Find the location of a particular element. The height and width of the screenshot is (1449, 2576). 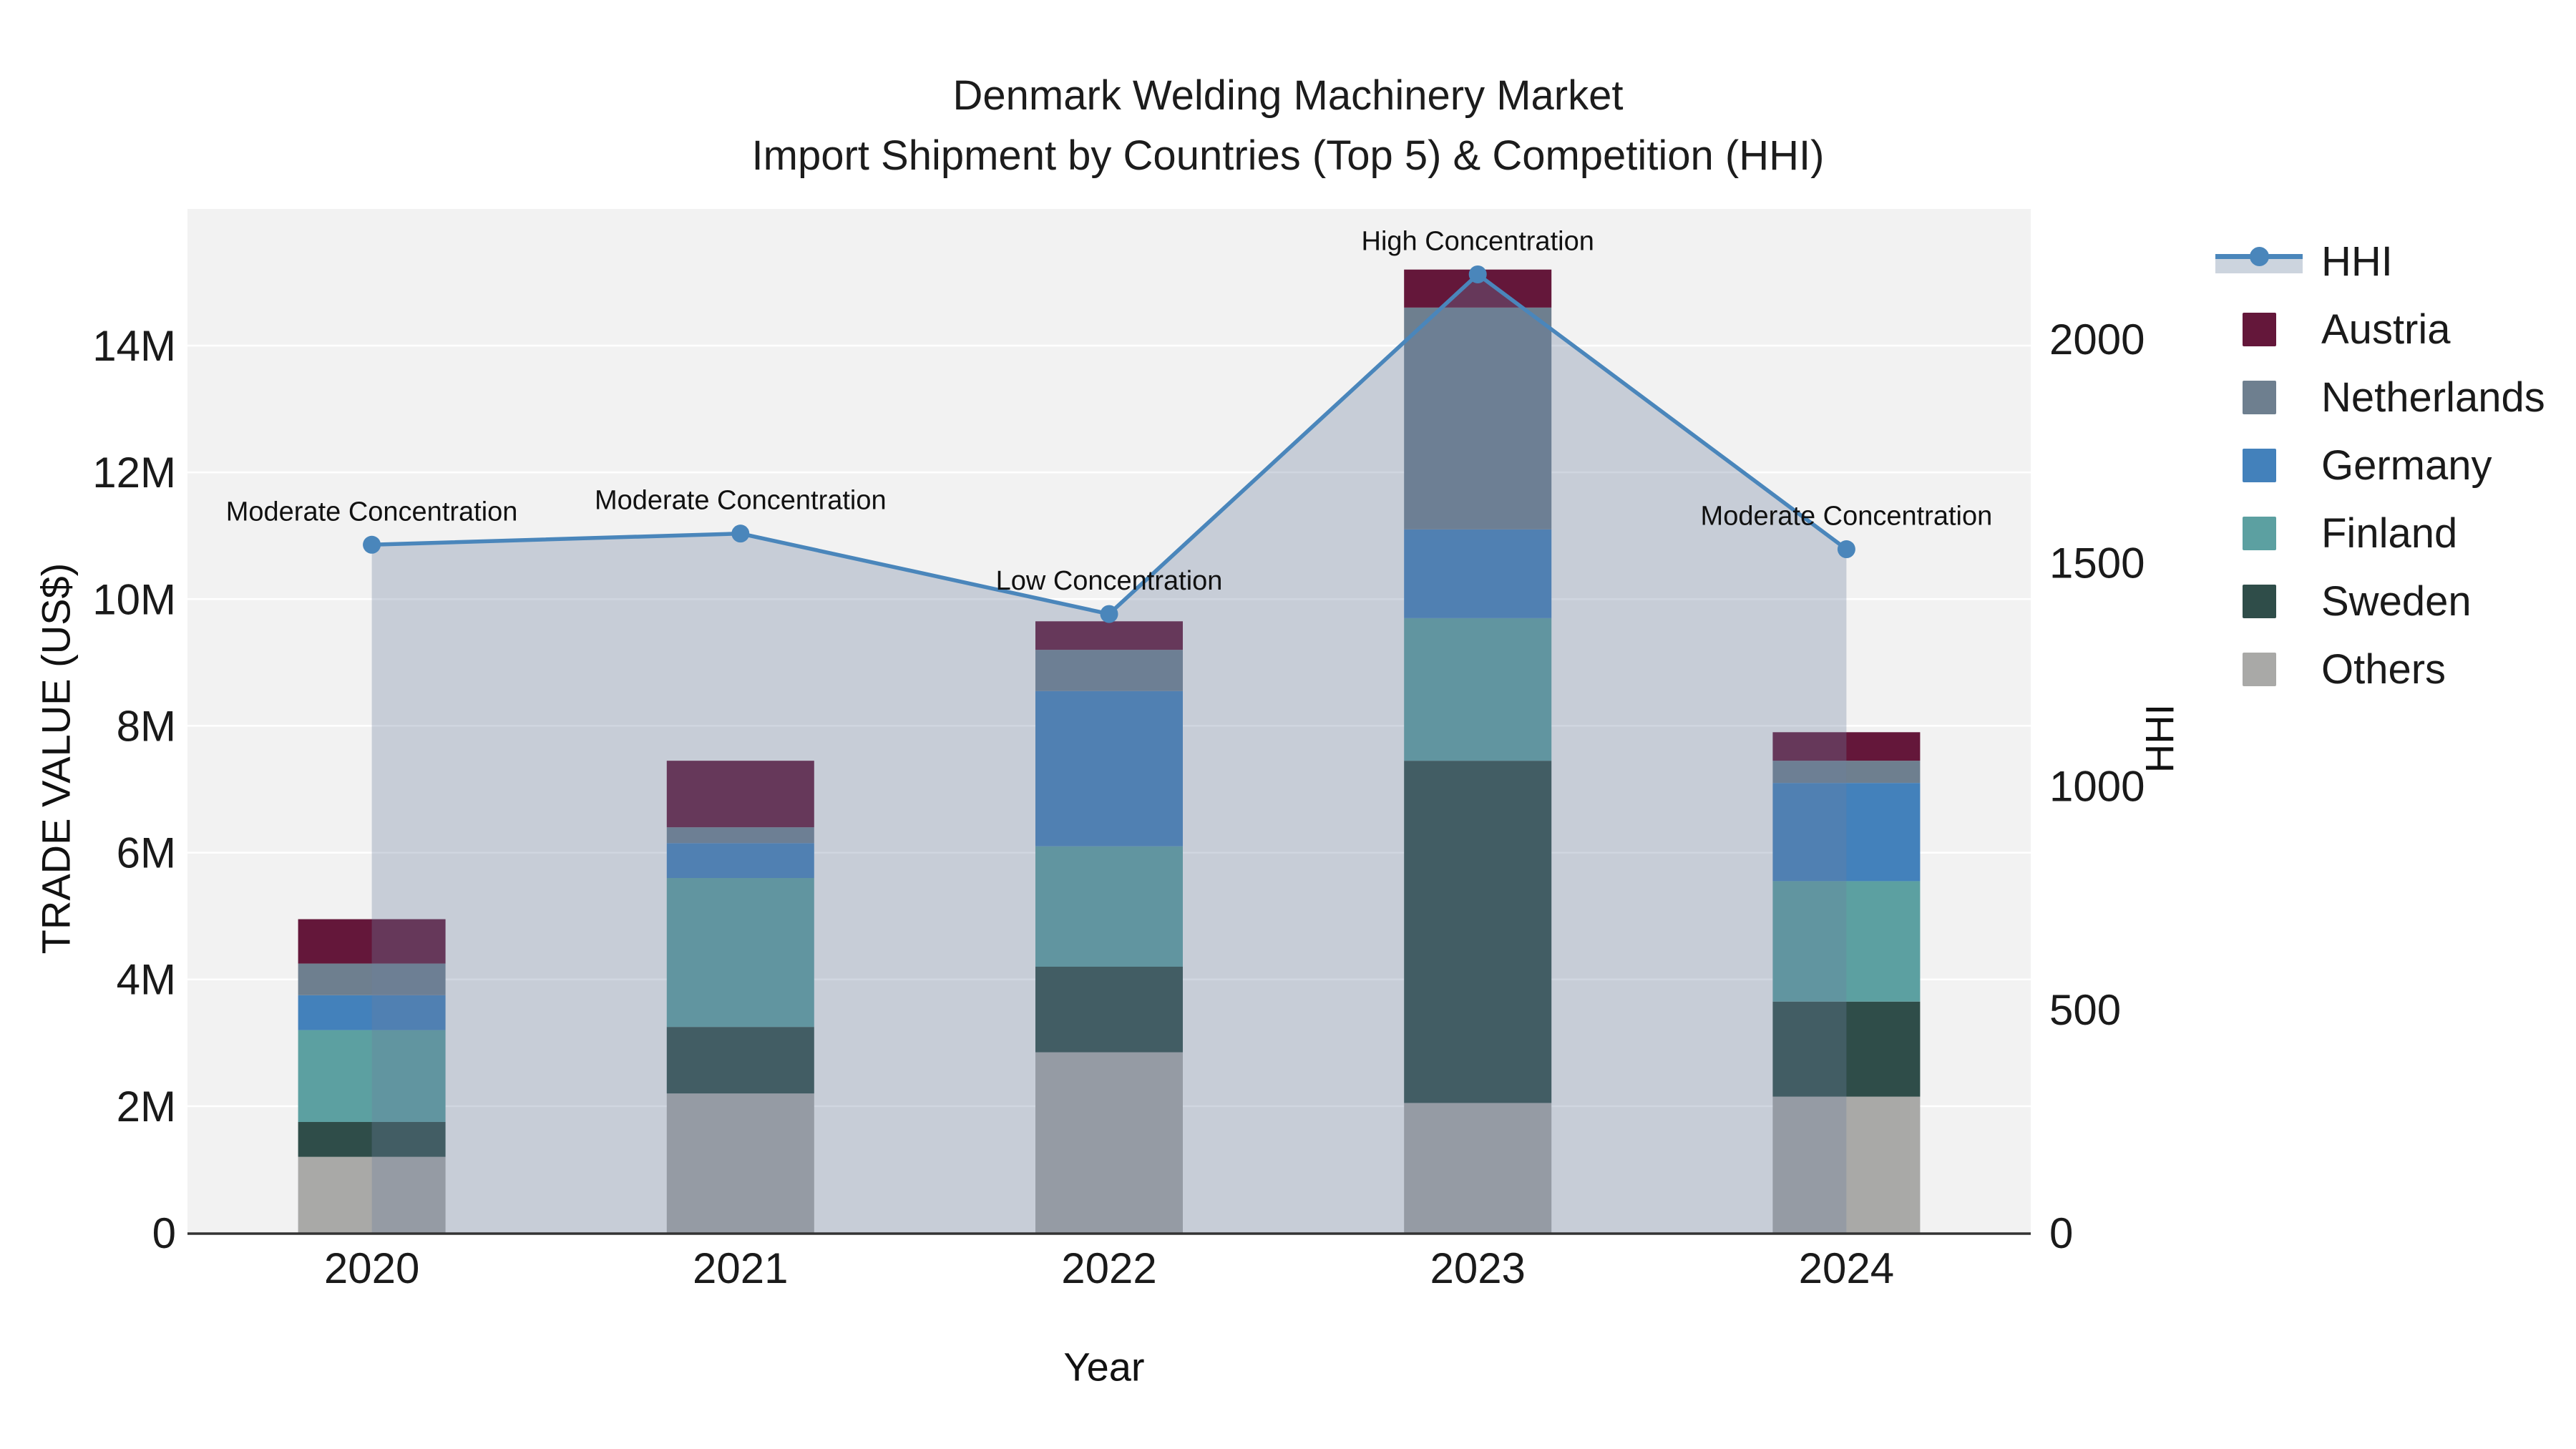

bar-segment-sweden-2023 is located at coordinates (1478, 932).